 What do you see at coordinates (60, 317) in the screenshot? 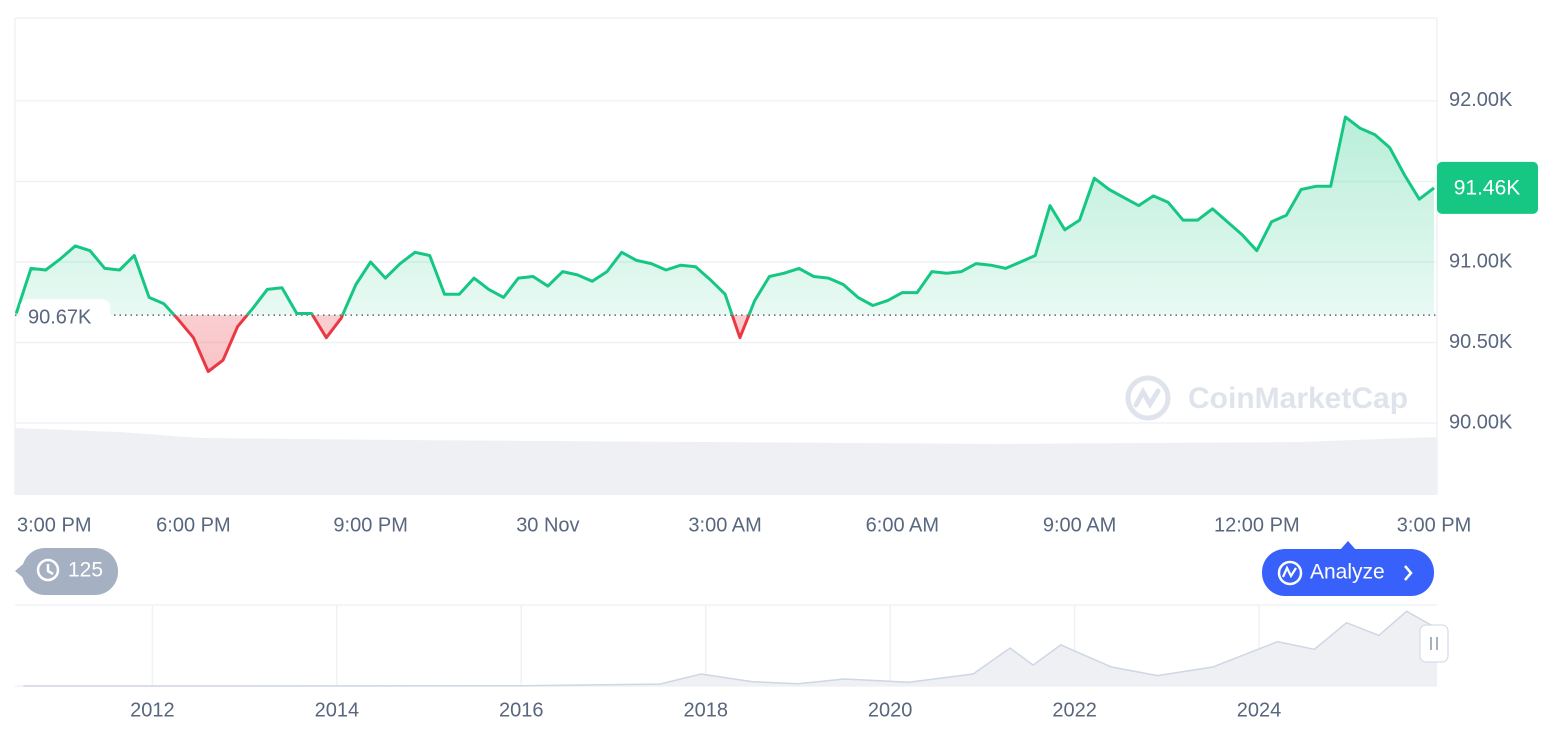
I see `reference-label: 90.67K` at bounding box center [60, 317].